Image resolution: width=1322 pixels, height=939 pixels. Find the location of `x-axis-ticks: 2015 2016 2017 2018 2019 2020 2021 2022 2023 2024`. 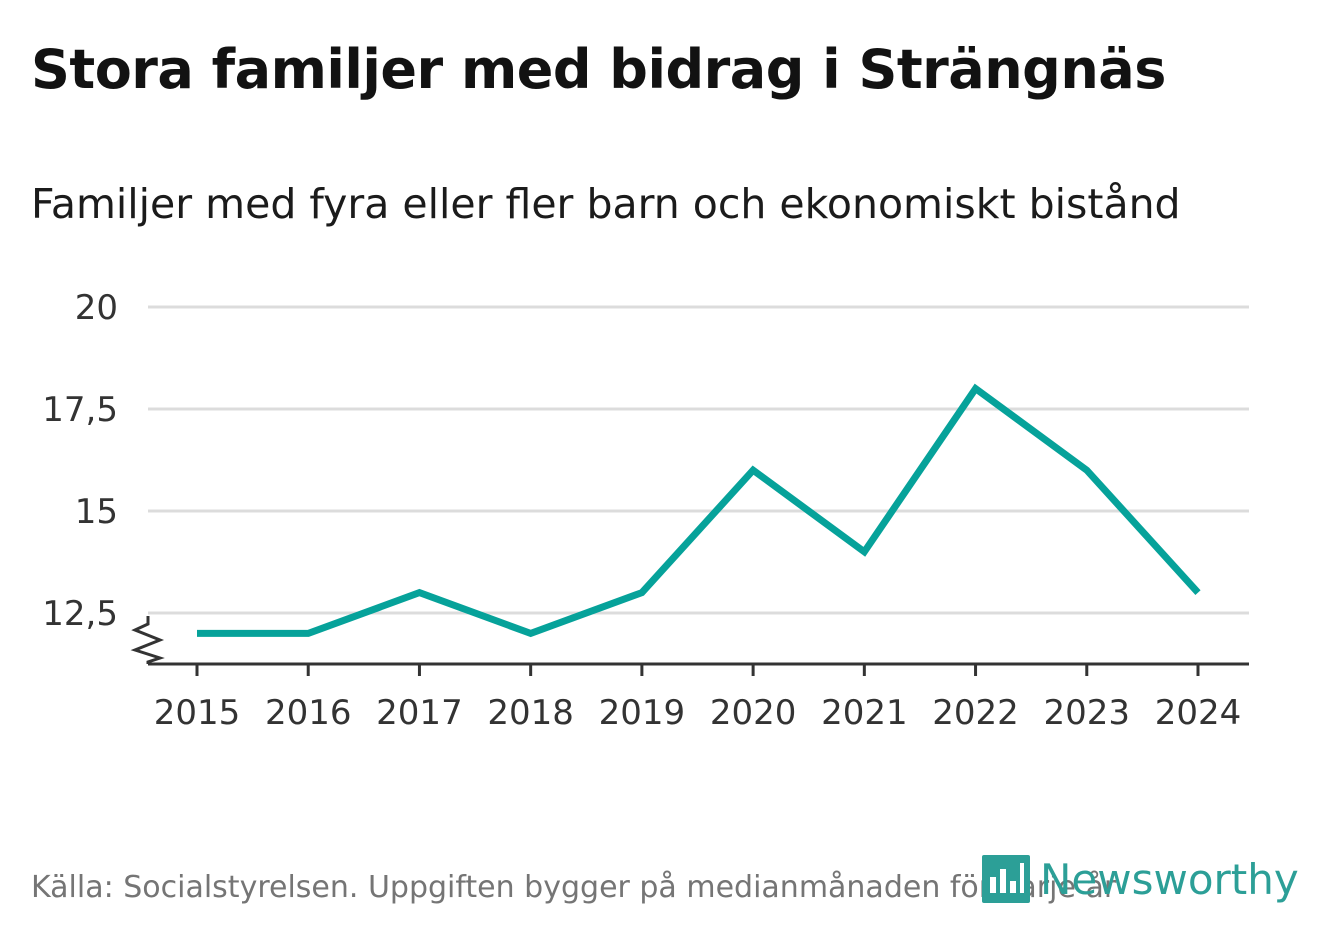

x-axis-ticks: 2015 2016 2017 2018 2019 2020 2021 2022 2023 2024 is located at coordinates (698, 698).